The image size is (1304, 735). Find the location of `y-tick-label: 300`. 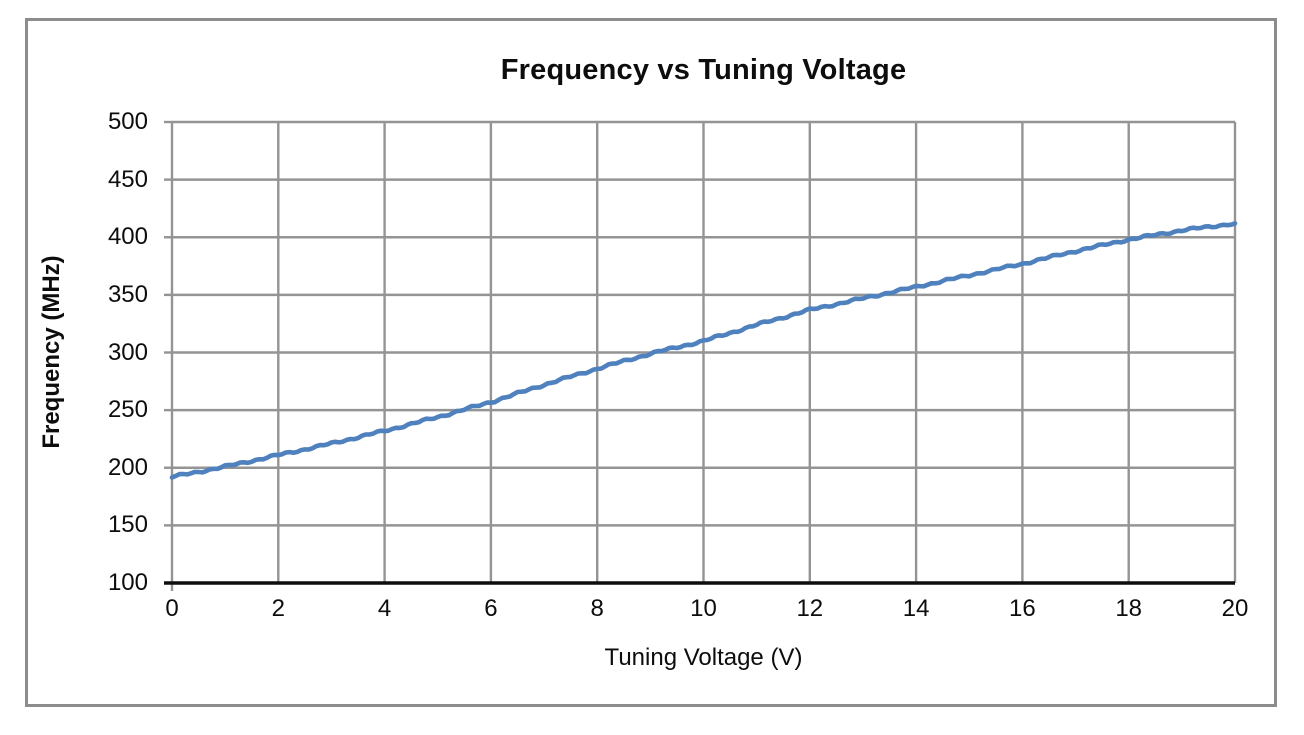

y-tick-label: 300 is located at coordinates (127, 352).